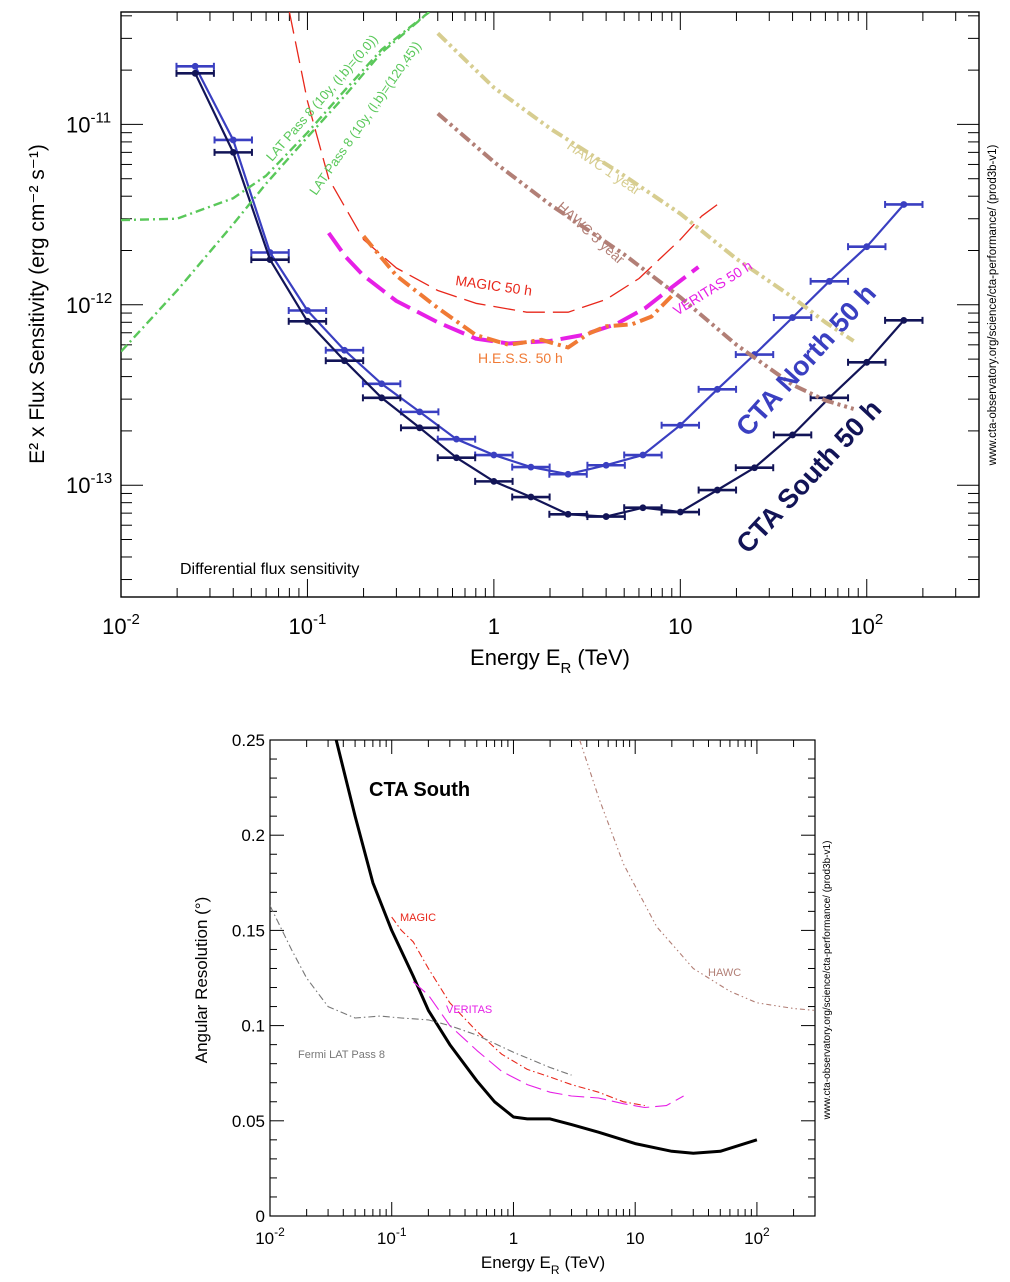 The height and width of the screenshot is (1282, 1010). I want to click on y-tick-label: 0.15, so click(248, 930).